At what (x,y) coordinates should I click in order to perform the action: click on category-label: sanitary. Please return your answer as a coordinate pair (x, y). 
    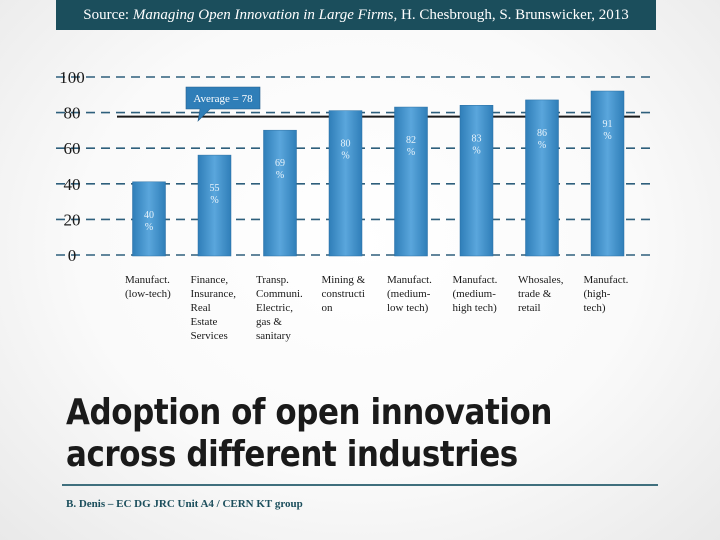
    Looking at the image, I should click on (273, 336).